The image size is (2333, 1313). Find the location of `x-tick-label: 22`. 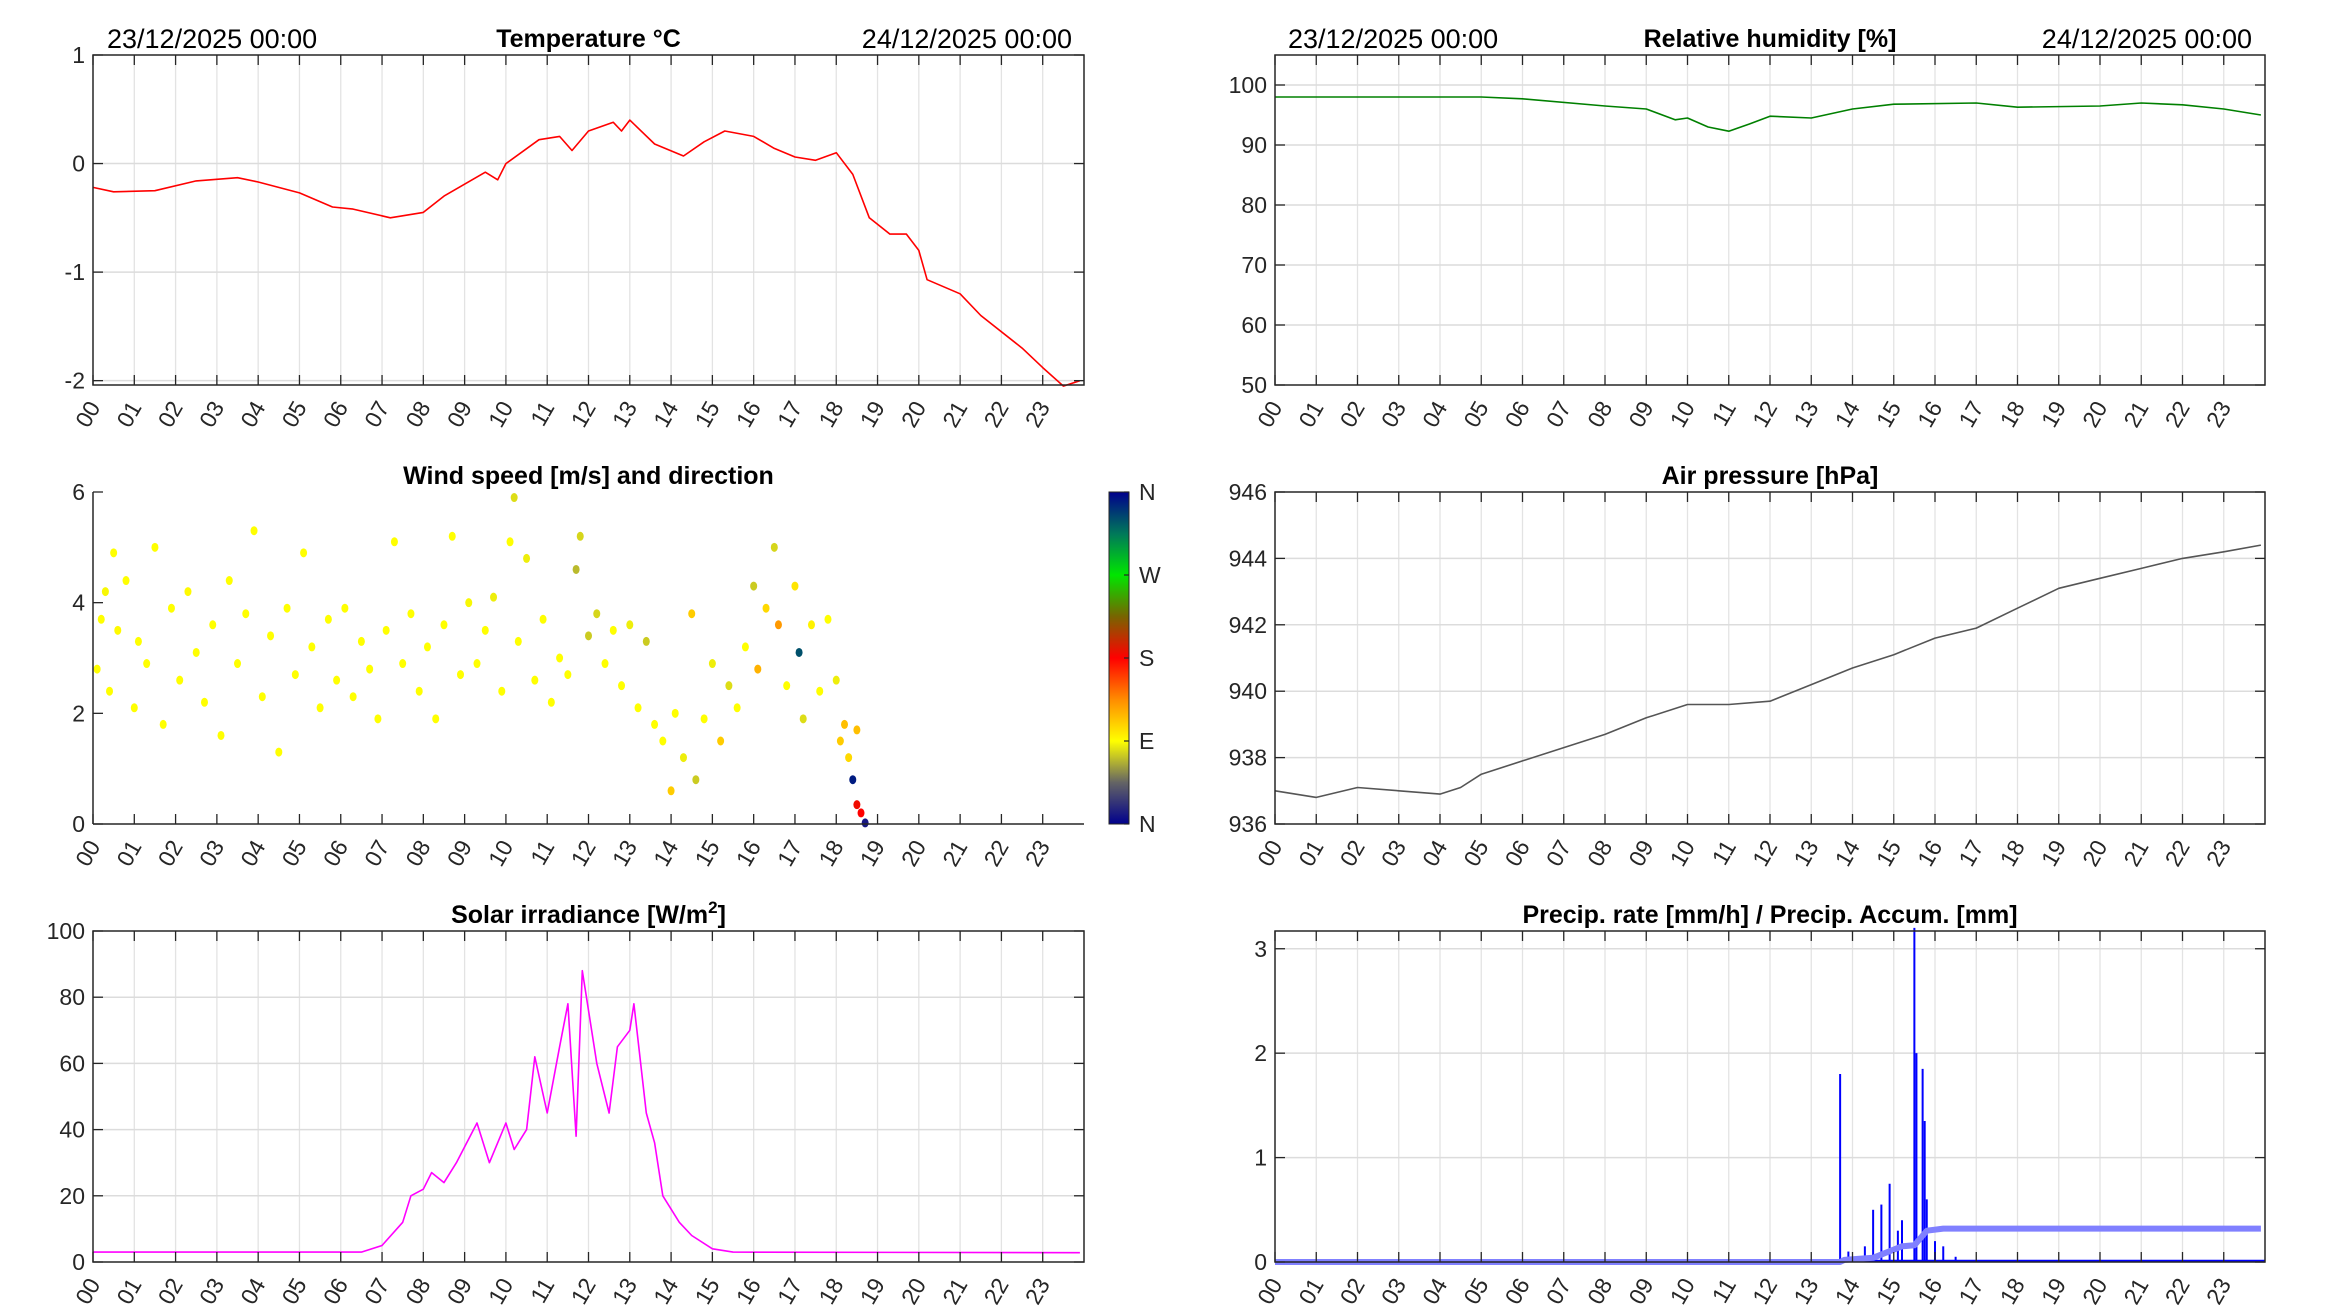

x-tick-label: 22 is located at coordinates (2177, 853).